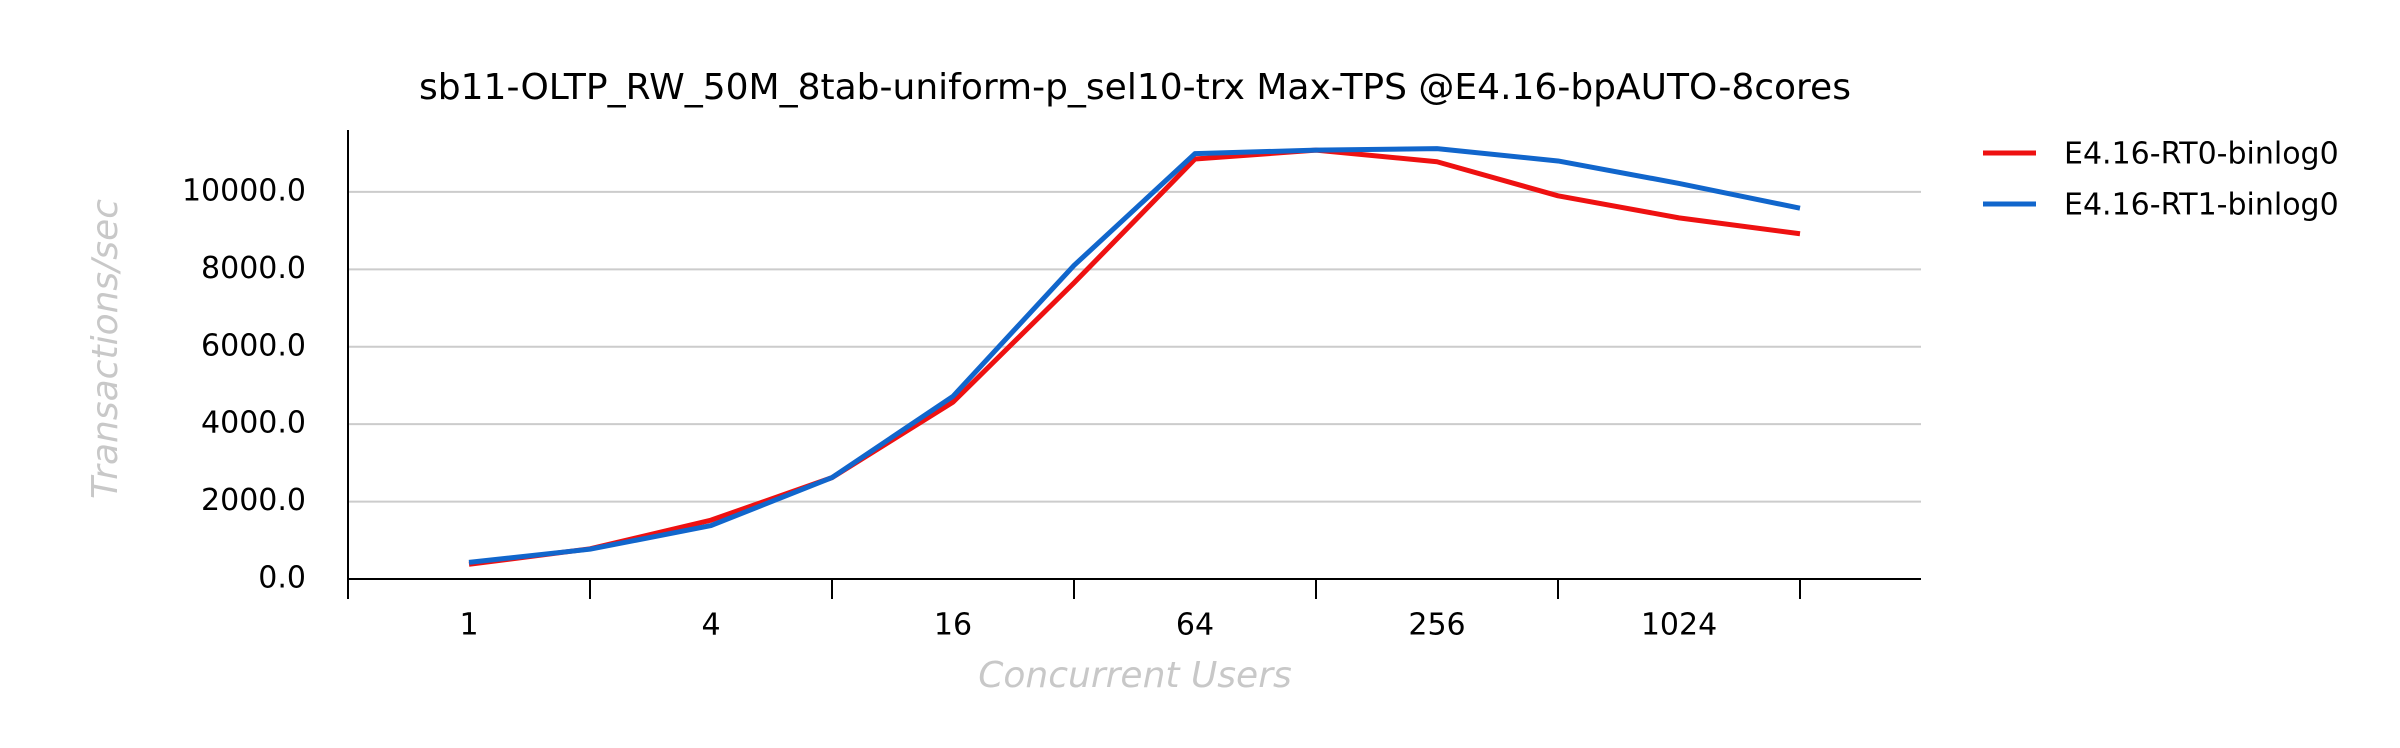 This screenshot has width=2400, height=748. Describe the element at coordinates (1679, 625) in the screenshot. I see `x-tick-label: 1024` at that location.